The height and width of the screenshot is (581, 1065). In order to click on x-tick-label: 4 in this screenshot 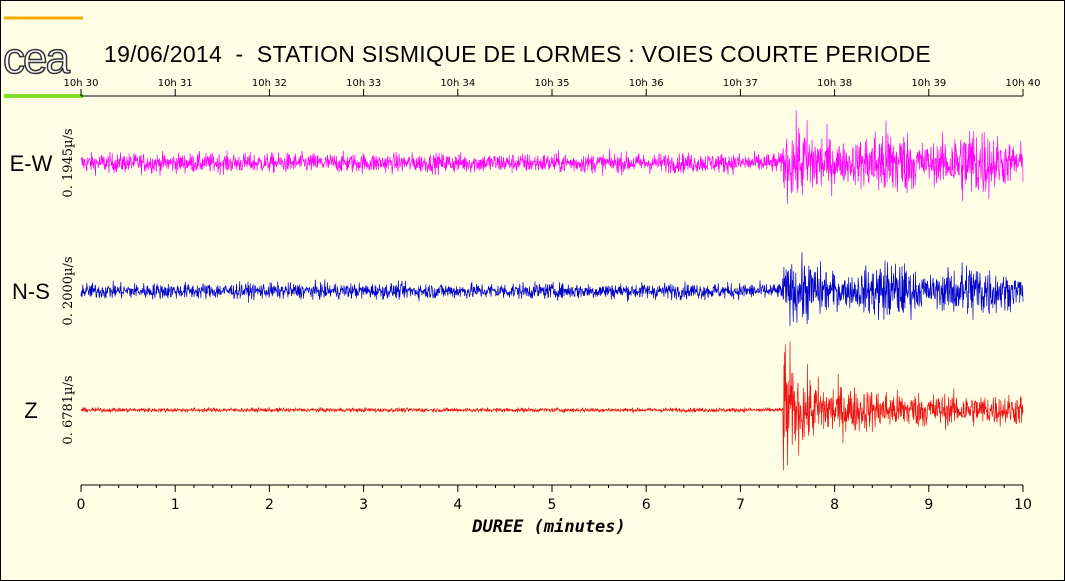, I will do `click(457, 505)`.